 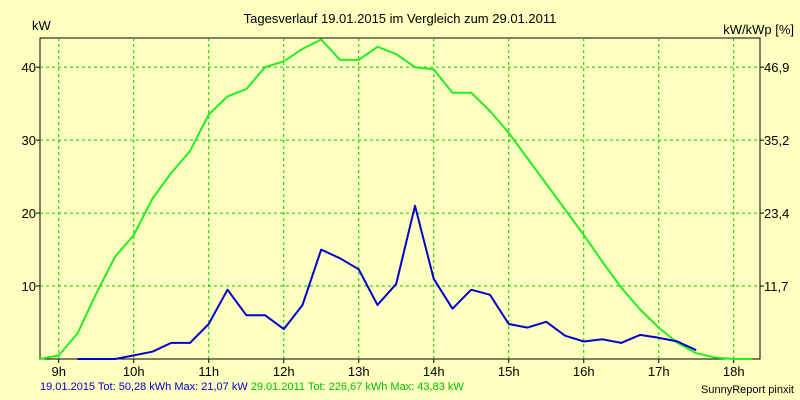 I want to click on x-tick-label: 14h, so click(x=434, y=371).